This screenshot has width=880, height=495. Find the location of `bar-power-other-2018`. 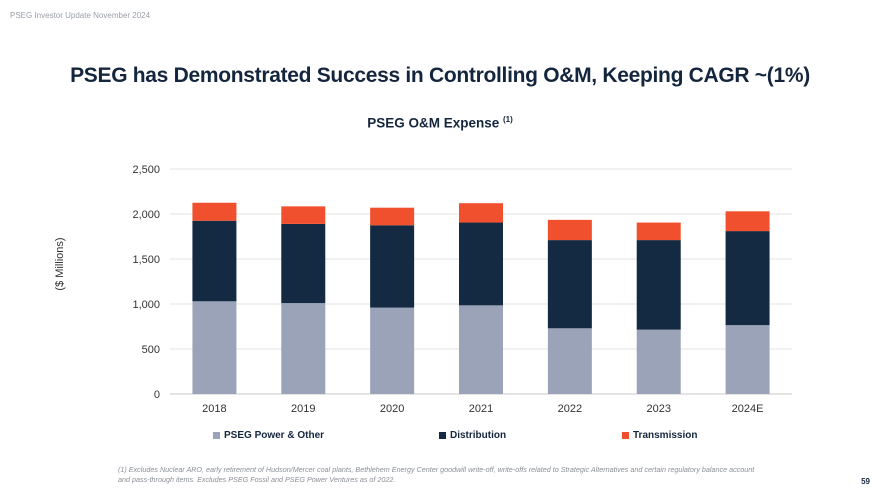

bar-power-other-2018 is located at coordinates (214, 347).